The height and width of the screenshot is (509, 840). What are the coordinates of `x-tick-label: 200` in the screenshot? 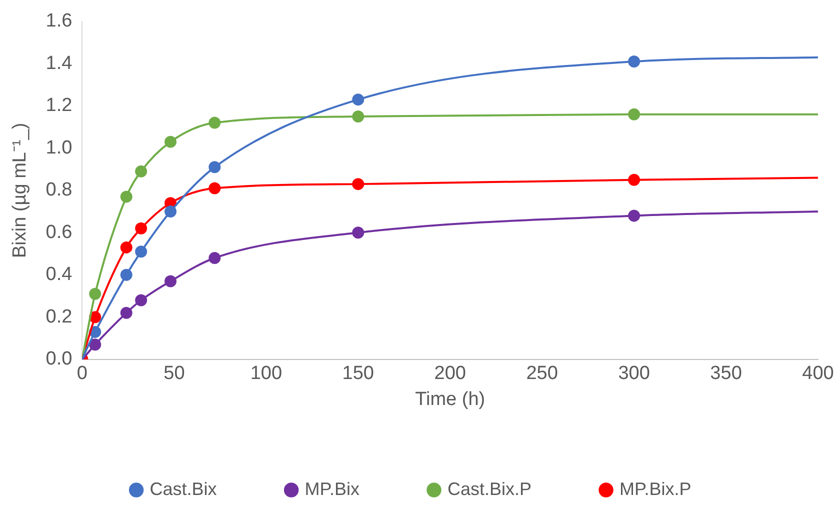 It's located at (450, 373).